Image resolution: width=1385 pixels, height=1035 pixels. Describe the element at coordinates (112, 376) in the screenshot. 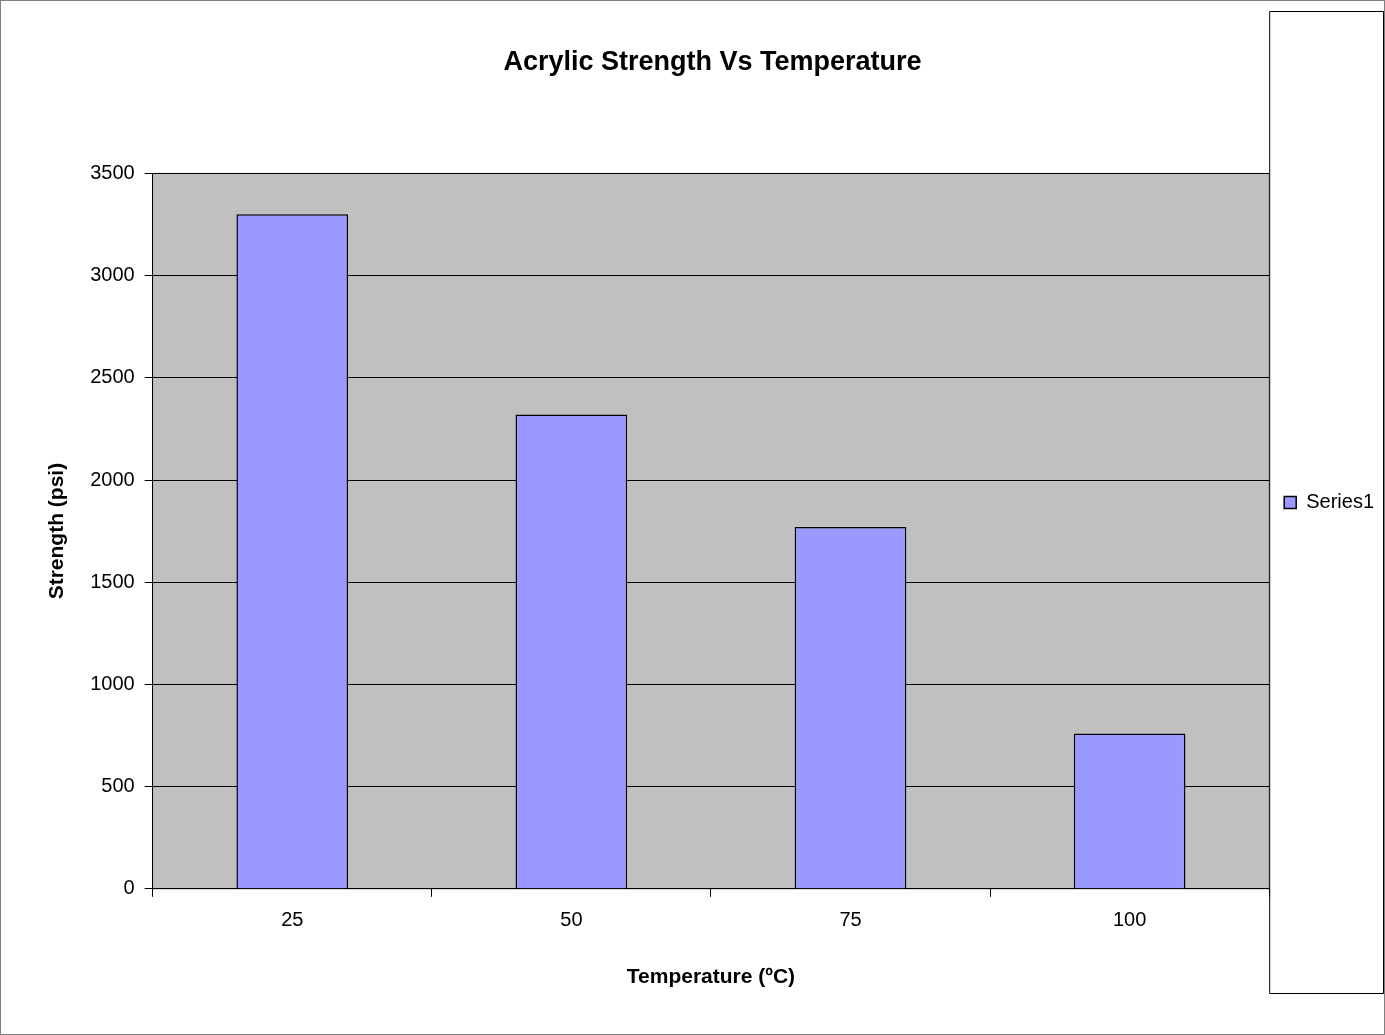

I see `y-tick-label: 2500` at that location.